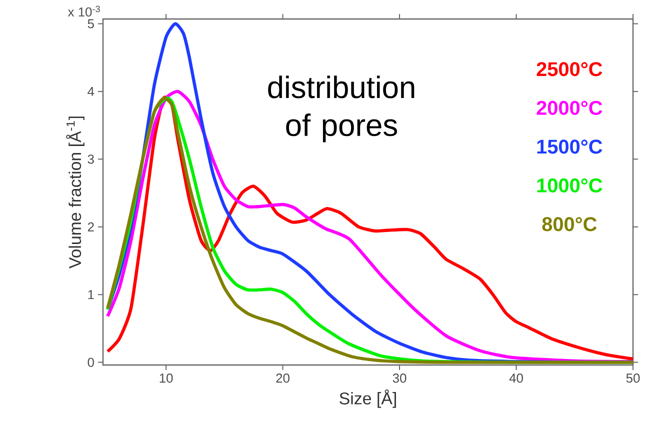 The width and height of the screenshot is (652, 446). What do you see at coordinates (368, 399) in the screenshot?
I see `x-axis-title: Size [Å]` at bounding box center [368, 399].